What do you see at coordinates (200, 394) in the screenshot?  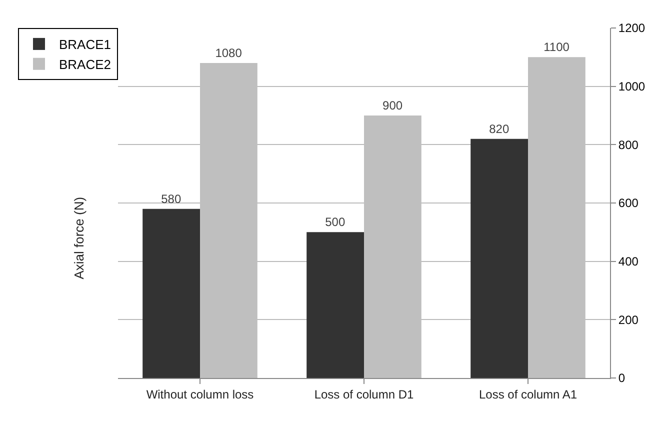 I see `x-tick-label: Without column loss` at bounding box center [200, 394].